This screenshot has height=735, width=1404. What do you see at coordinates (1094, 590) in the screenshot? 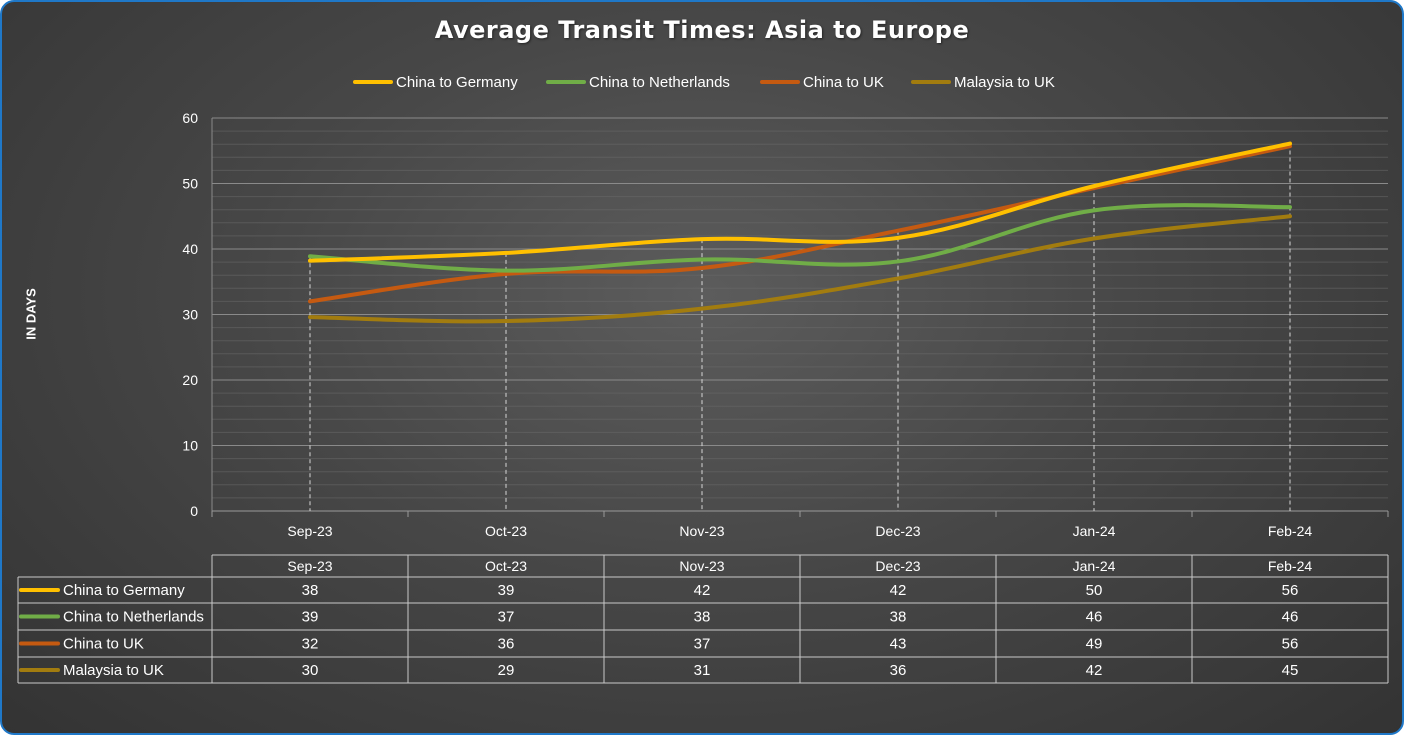
I see `table-data-cell: 50` at bounding box center [1094, 590].